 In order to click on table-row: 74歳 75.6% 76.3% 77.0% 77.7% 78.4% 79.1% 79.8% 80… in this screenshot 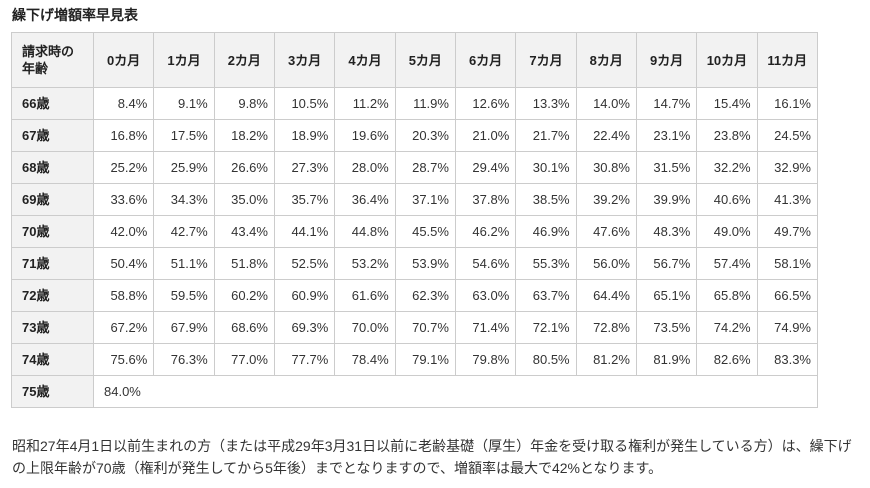, I will do `click(415, 359)`.